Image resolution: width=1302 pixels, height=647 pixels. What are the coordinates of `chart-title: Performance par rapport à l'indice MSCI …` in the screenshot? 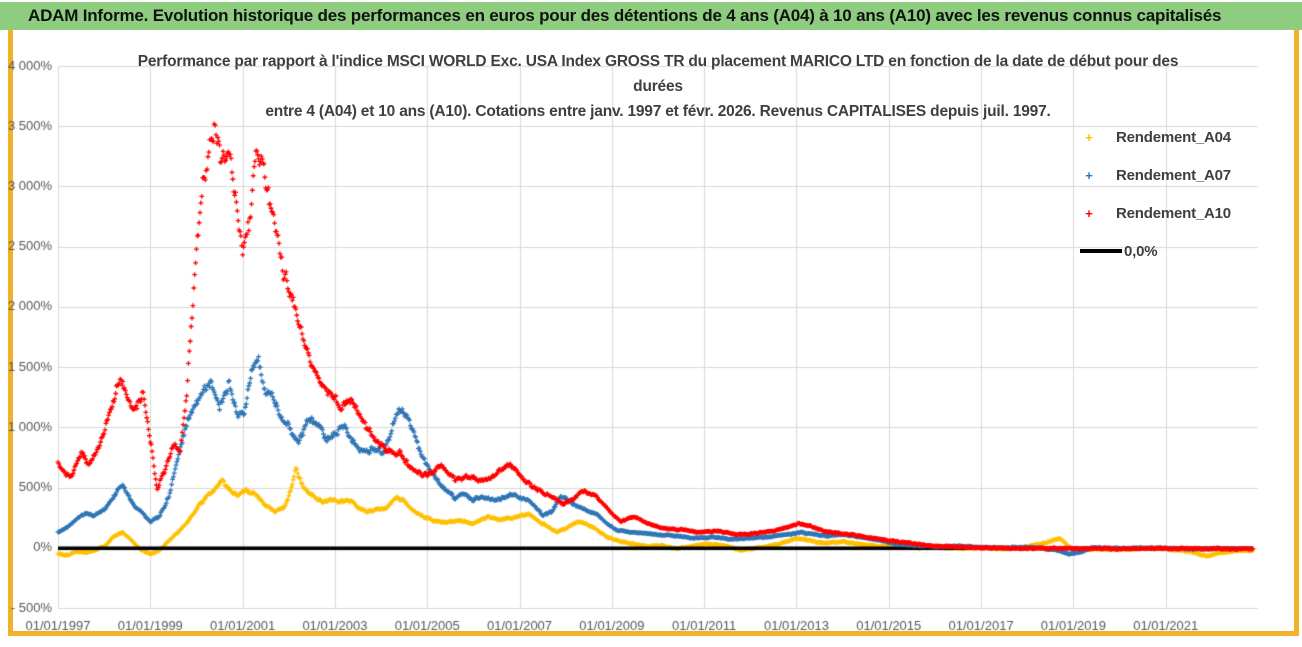 It's located at (658, 86).